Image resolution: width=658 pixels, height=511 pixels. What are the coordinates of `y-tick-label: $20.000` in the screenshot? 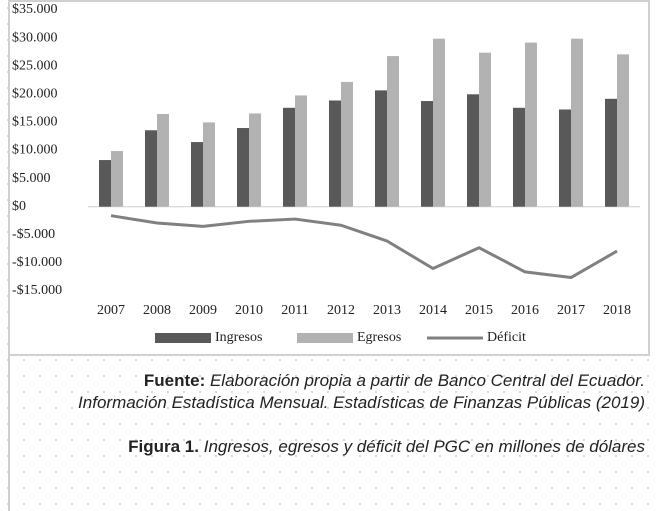 It's located at (35, 94).